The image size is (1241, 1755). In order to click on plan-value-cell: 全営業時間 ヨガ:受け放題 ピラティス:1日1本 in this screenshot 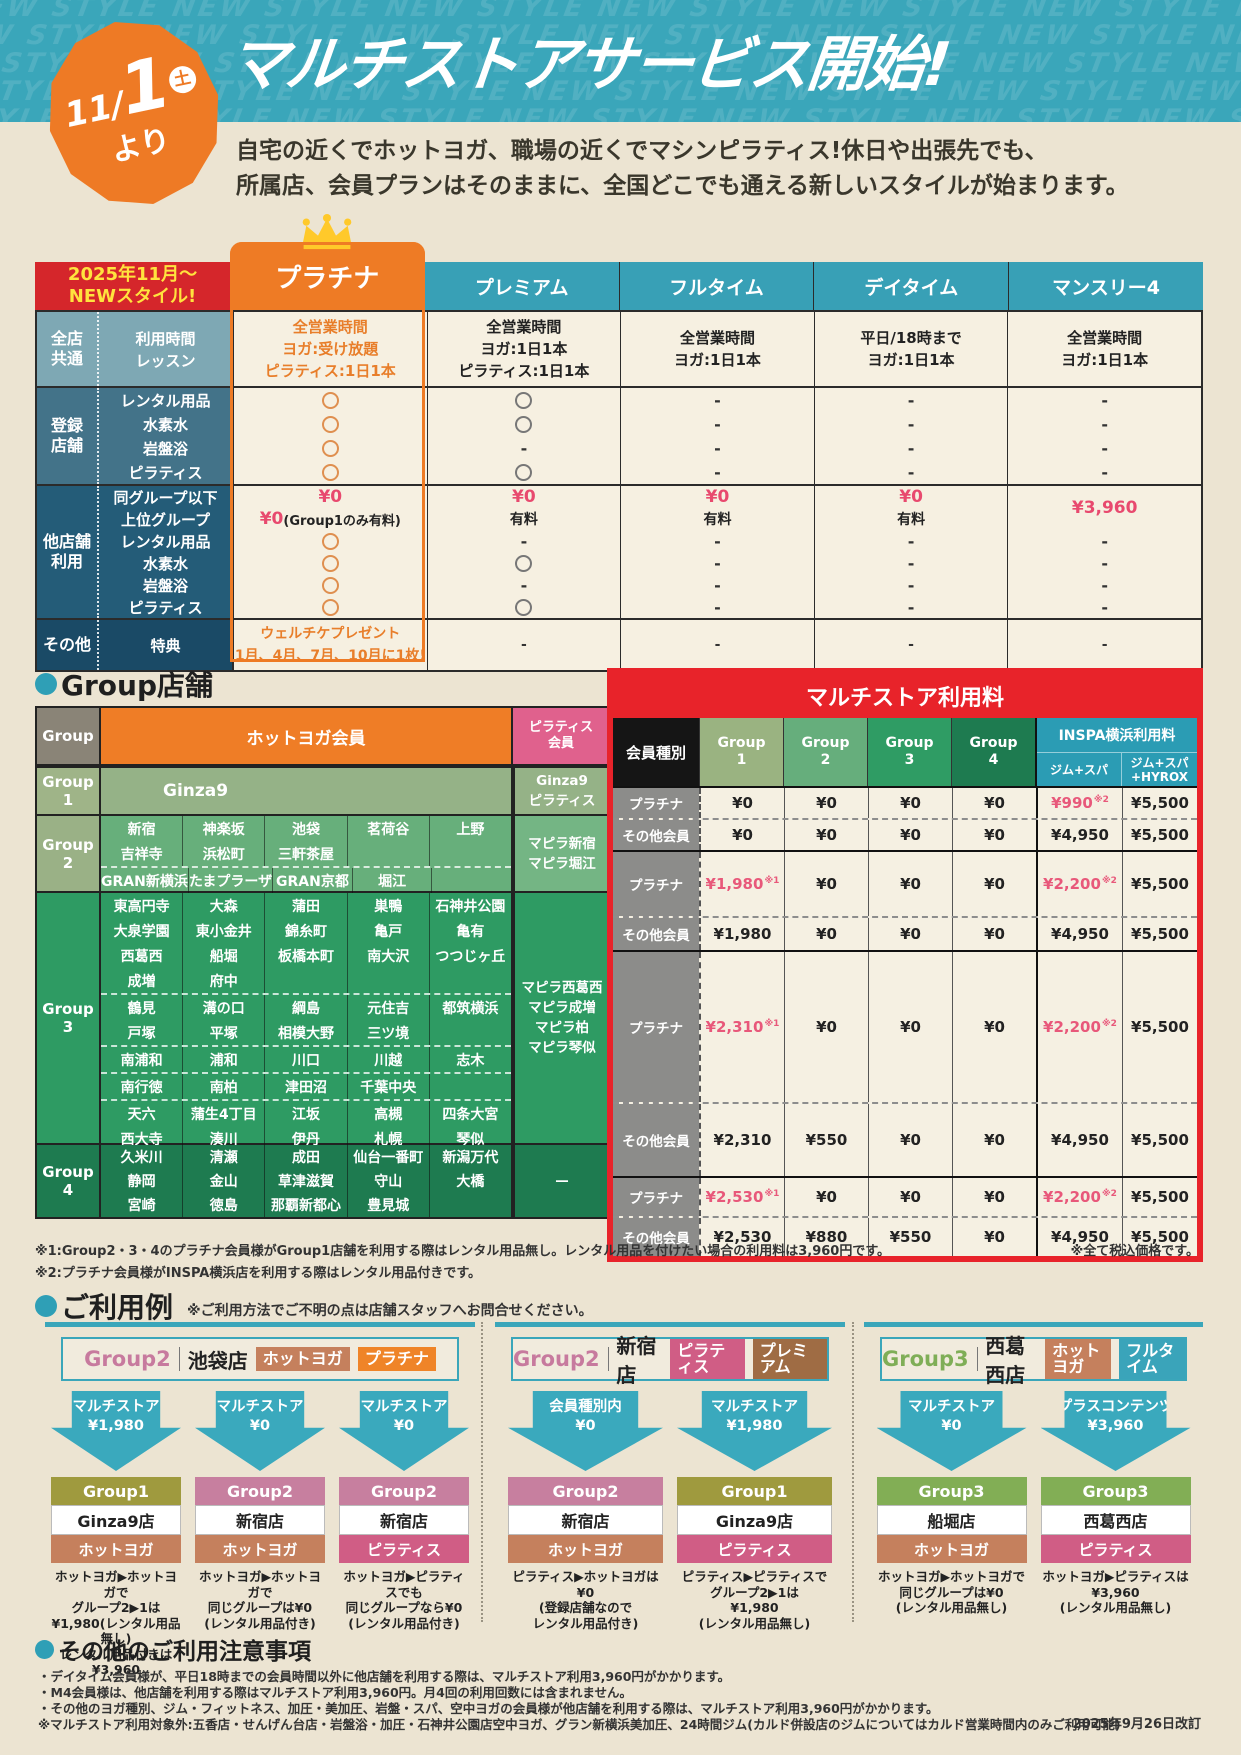, I will do `click(330, 349)`.